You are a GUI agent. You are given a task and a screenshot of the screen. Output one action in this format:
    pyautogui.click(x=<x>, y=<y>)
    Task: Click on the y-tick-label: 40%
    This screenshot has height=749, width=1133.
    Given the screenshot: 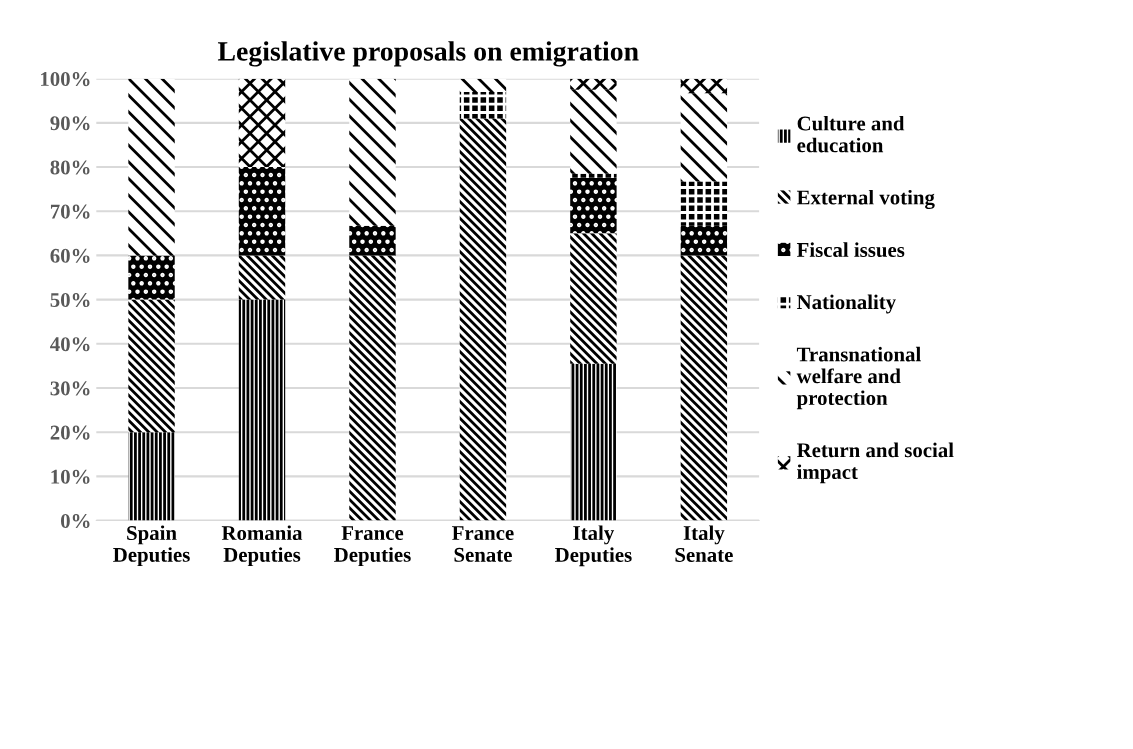 What is the action you would take?
    pyautogui.click(x=70, y=344)
    